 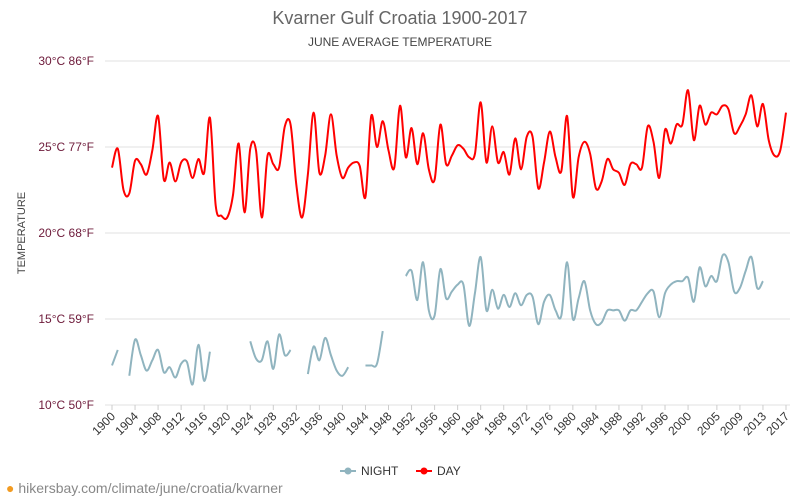 What do you see at coordinates (449, 471) in the screenshot?
I see `legend-label-day: DAY` at bounding box center [449, 471].